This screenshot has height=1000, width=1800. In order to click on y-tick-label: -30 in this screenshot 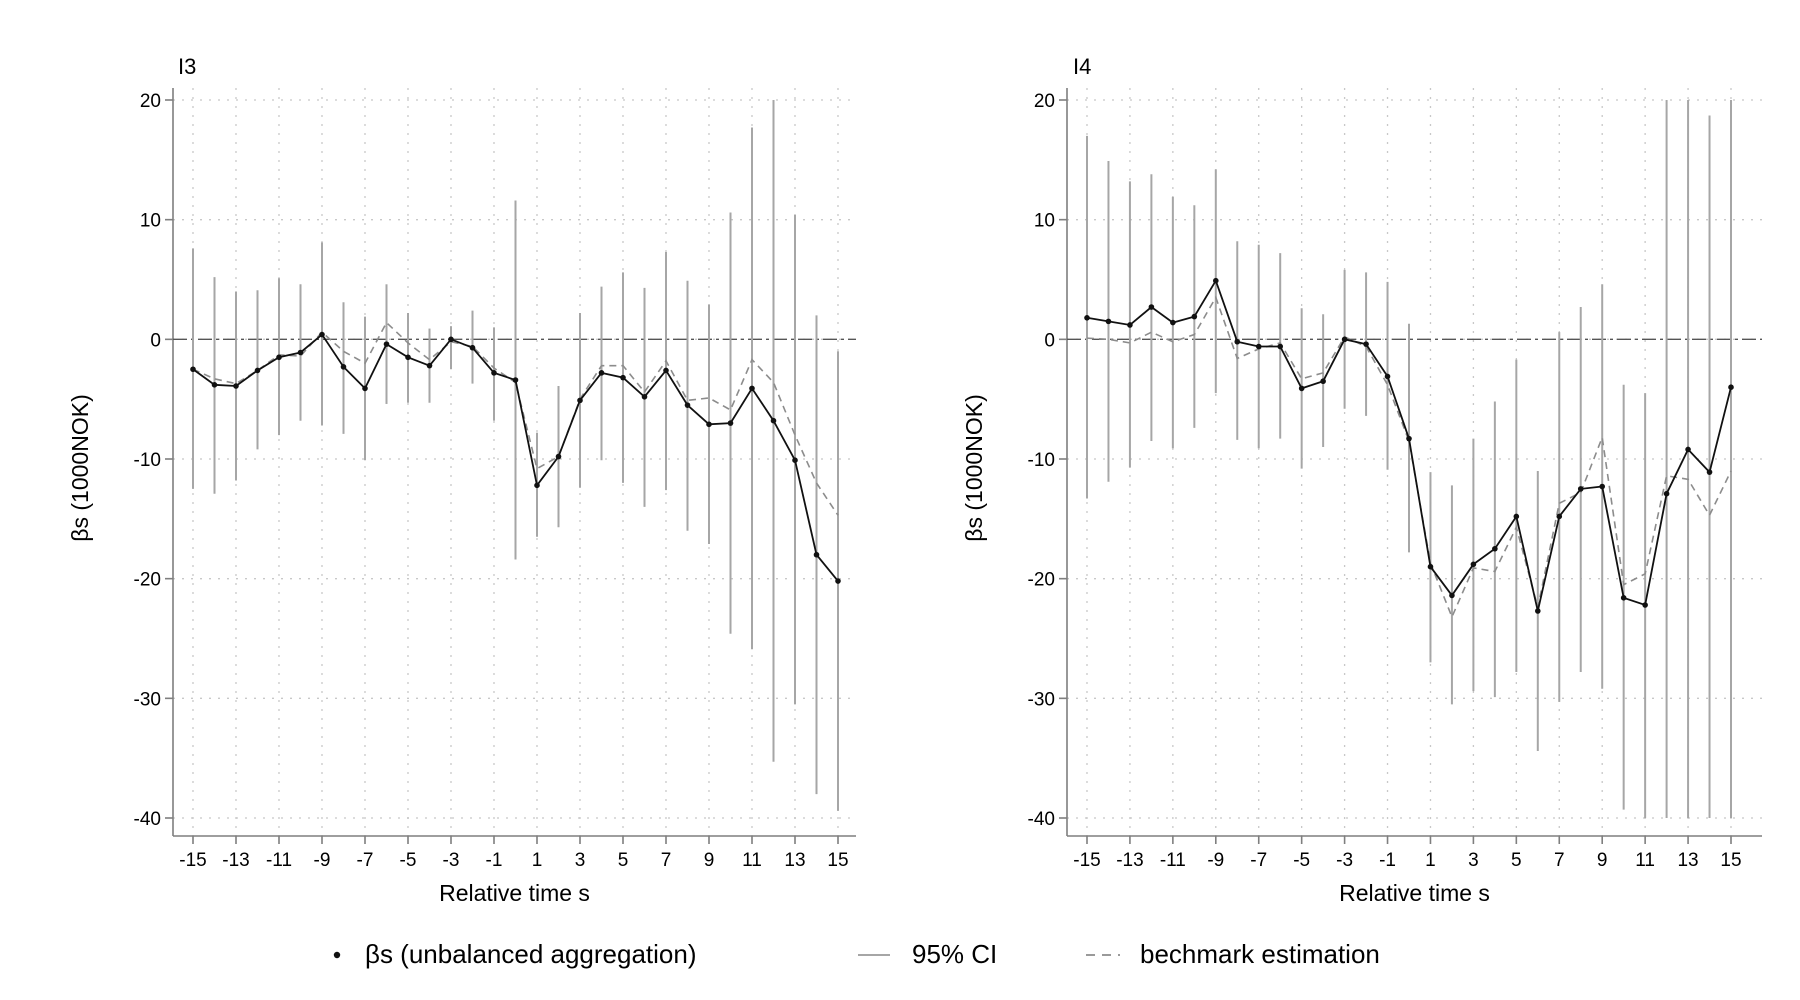, I will do `click(1041, 699)`.